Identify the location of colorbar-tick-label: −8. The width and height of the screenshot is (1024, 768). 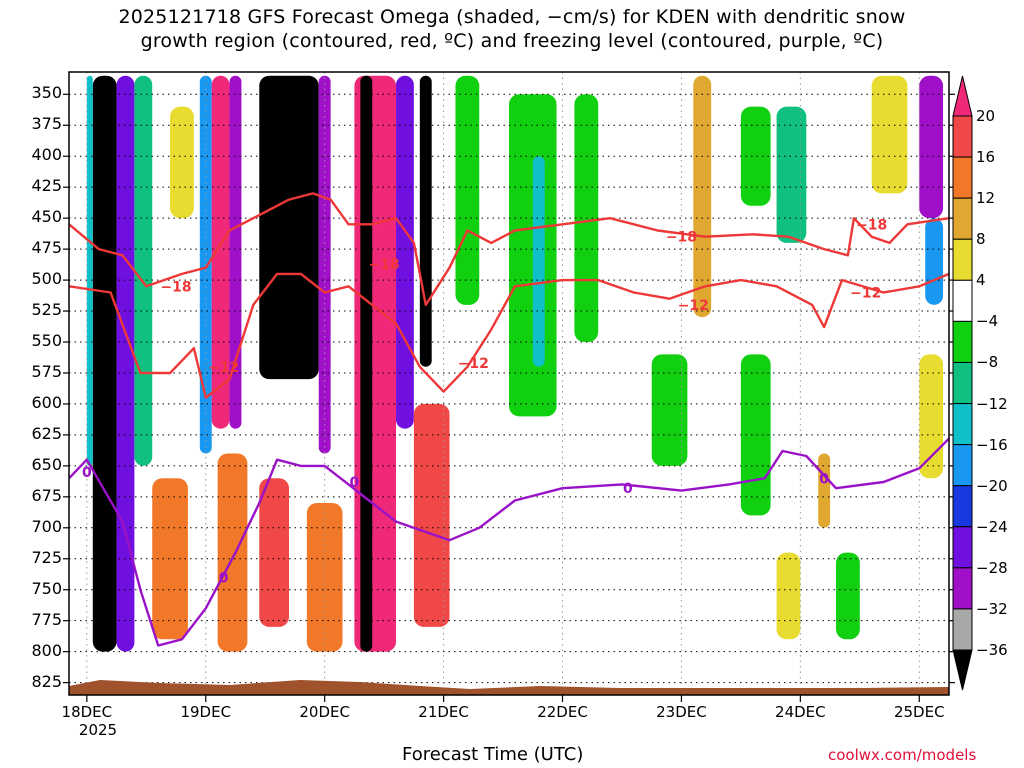
(987, 362).